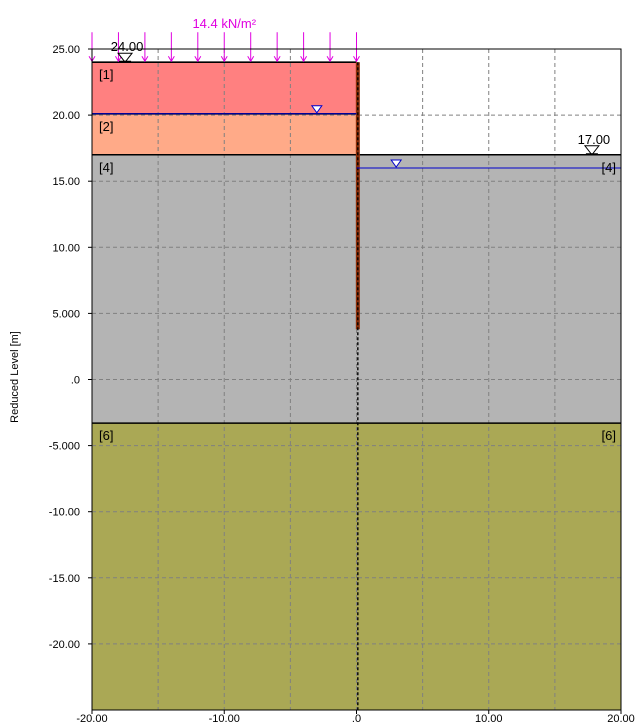 The image size is (643, 726). Describe the element at coordinates (106, 435) in the screenshot. I see `layer-label: [6]` at that location.